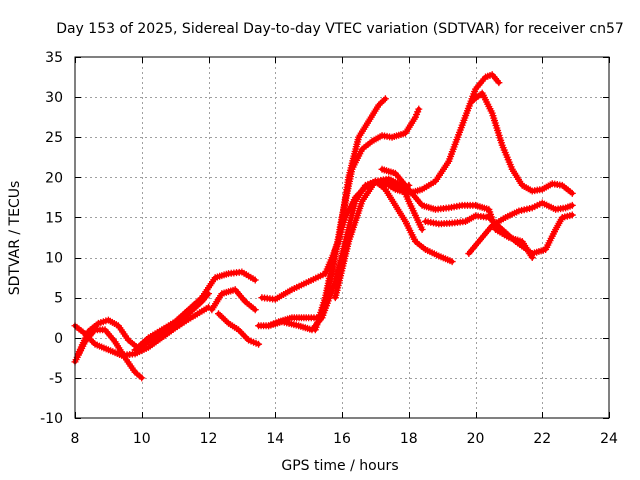  What do you see at coordinates (141, 331) in the screenshot?
I see `series-track-b` at bounding box center [141, 331].